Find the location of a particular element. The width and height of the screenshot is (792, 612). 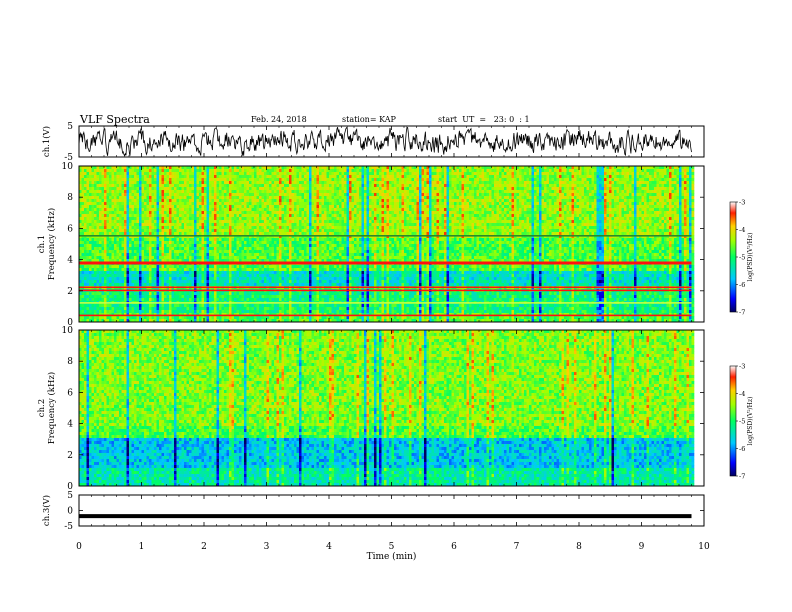

ch1-waveform-line is located at coordinates (385, 141).